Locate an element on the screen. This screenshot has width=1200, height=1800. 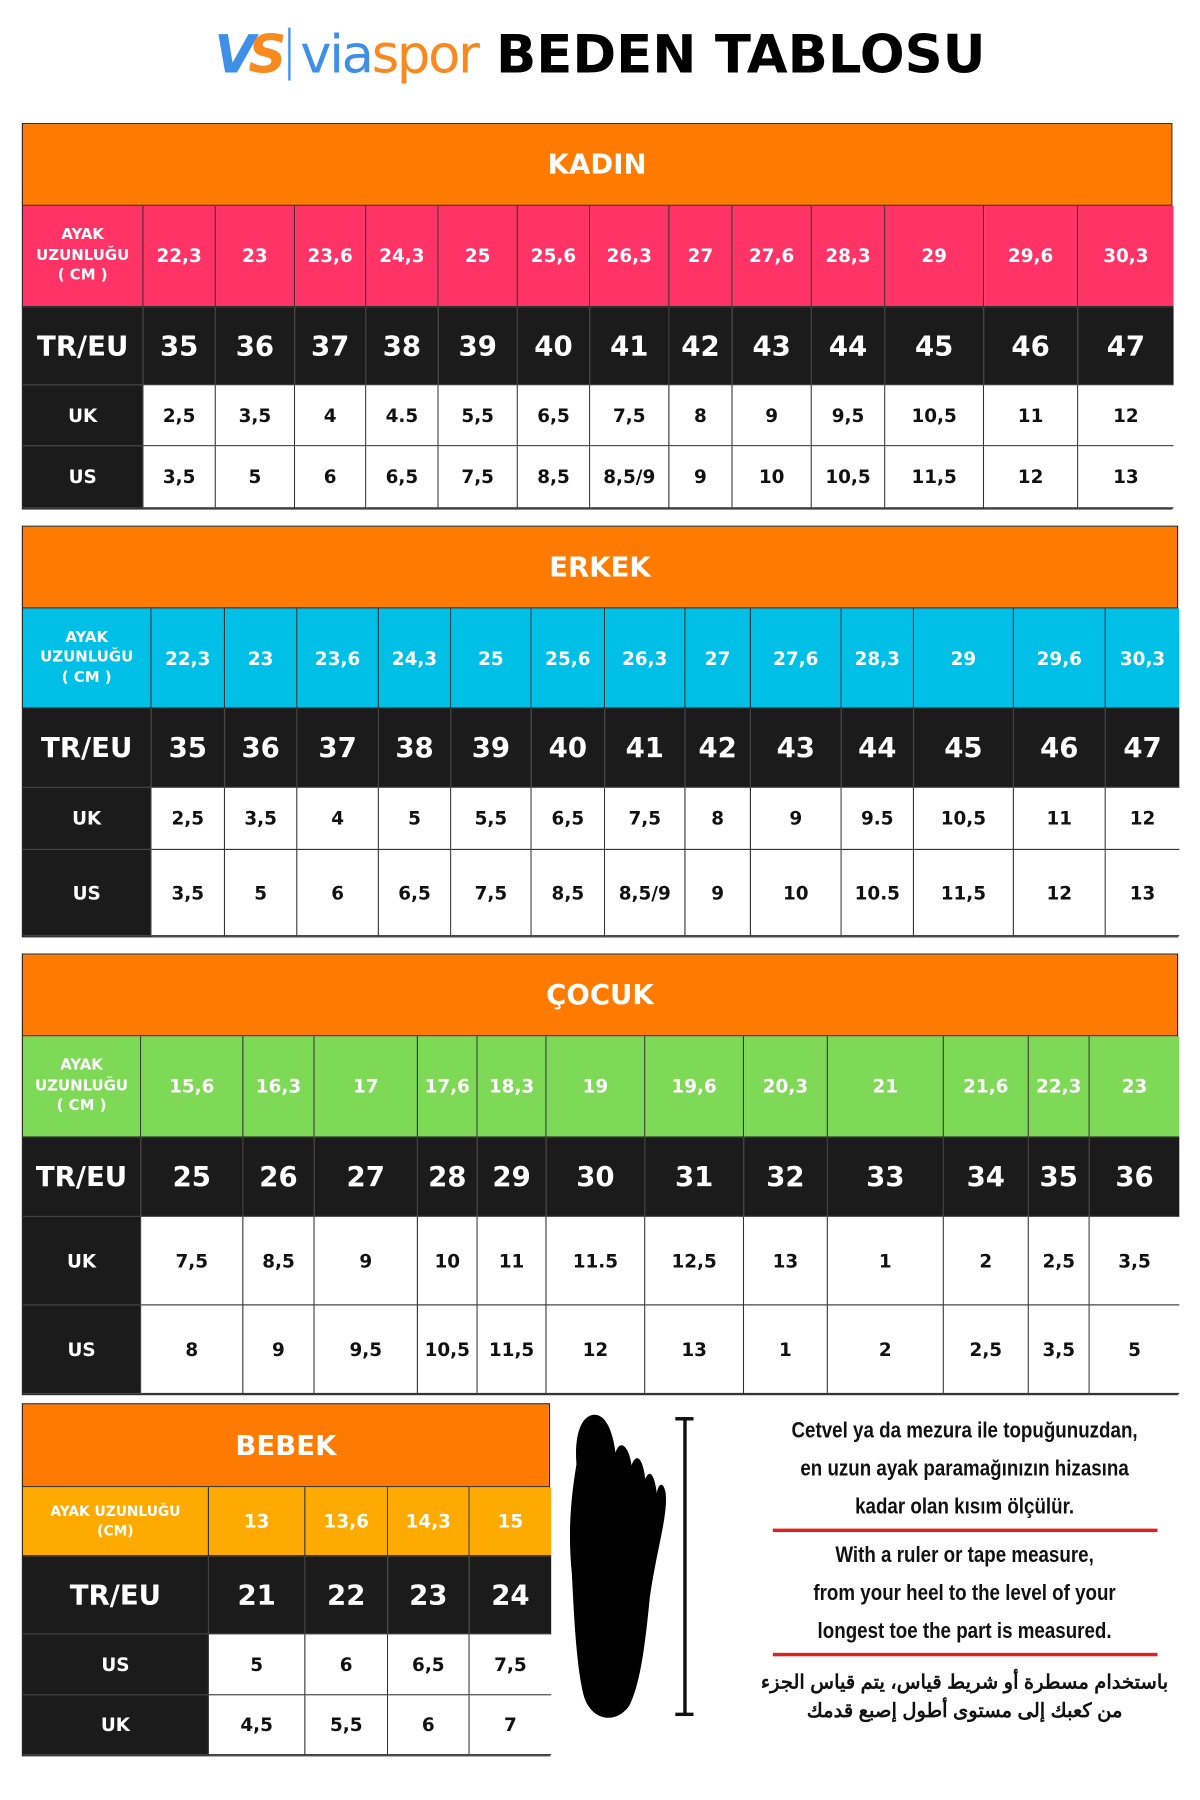
size-cell: 8 is located at coordinates (718, 818).